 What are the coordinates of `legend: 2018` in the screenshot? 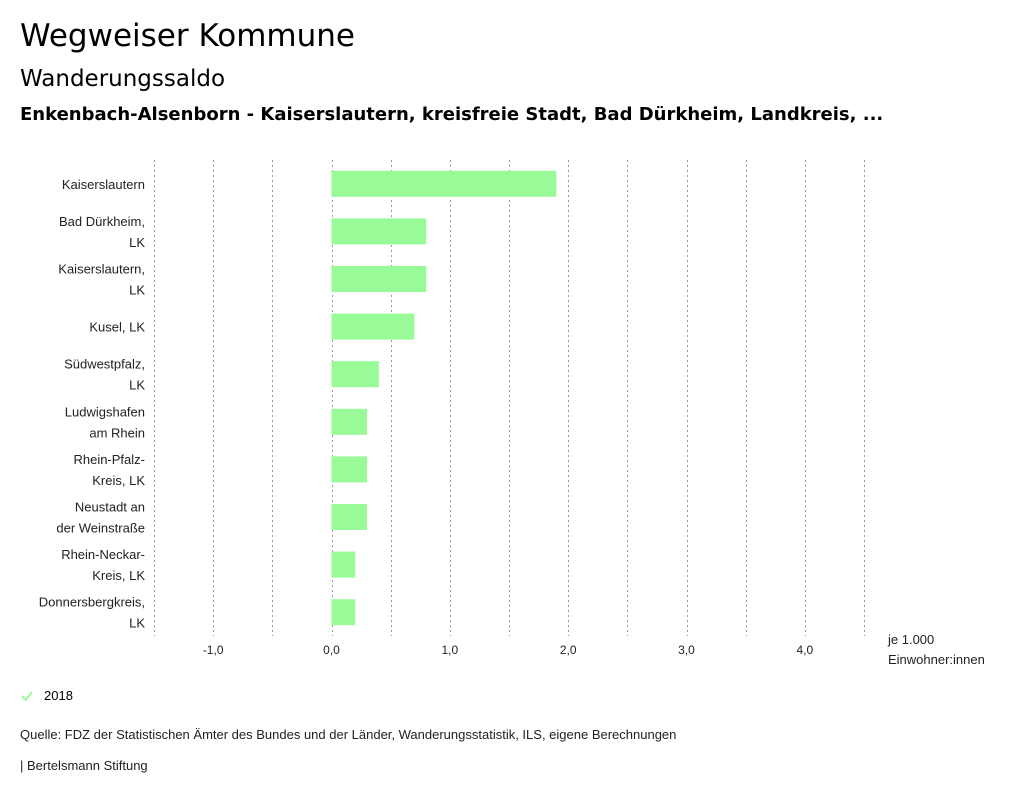 It's located at (46, 695).